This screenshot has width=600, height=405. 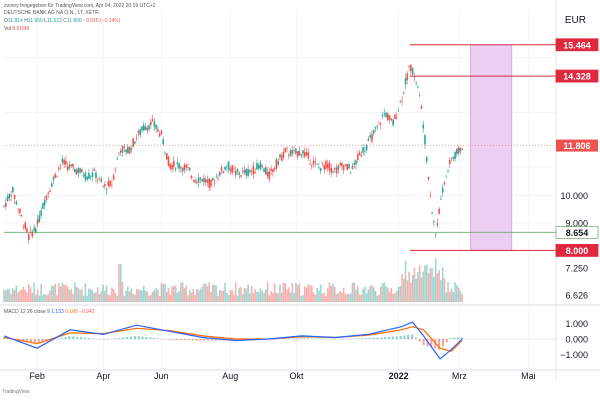 I want to click on volume-label: Vol, so click(x=7, y=29).